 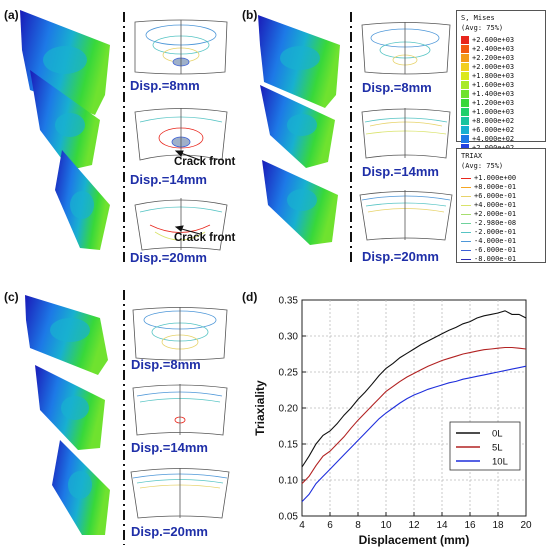 I want to click on legend-mises-value: +2.200e+03, so click(x=493, y=57).